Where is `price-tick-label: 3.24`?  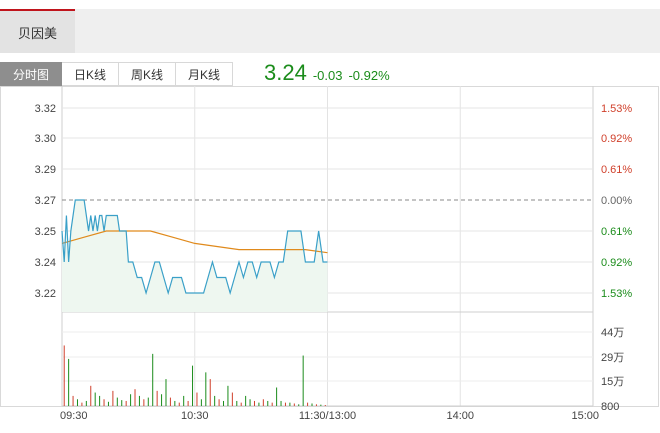 price-tick-label: 3.24 is located at coordinates (45, 263).